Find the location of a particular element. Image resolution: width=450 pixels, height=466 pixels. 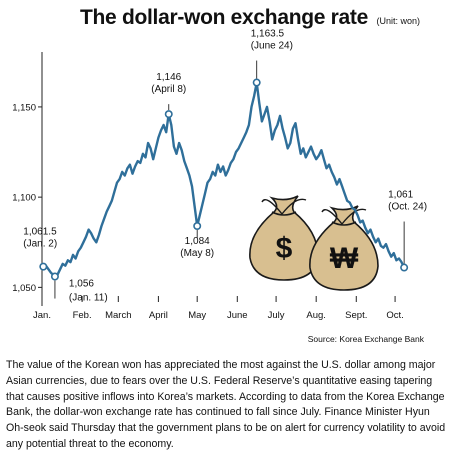

source-note: Source: Korea Exchange Bank is located at coordinates (366, 339).